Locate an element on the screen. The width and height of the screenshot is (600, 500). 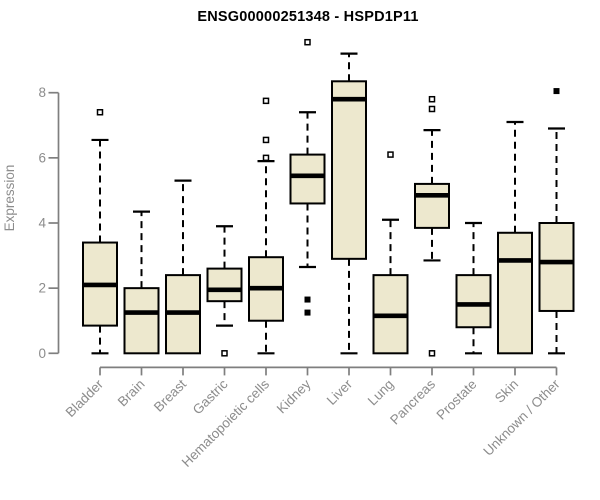
box-skin is located at coordinates (515, 293).